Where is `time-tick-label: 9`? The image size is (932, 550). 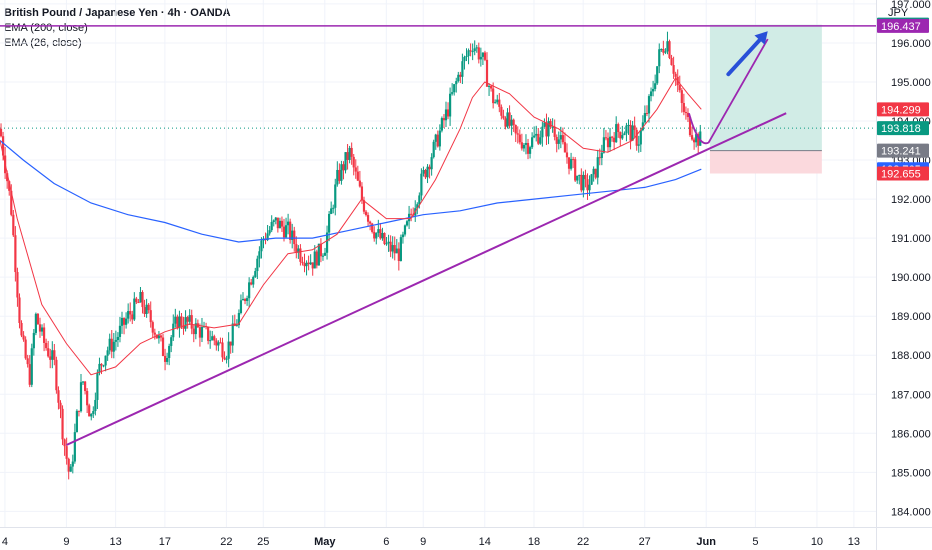 time-tick-label: 9 is located at coordinates (423, 542).